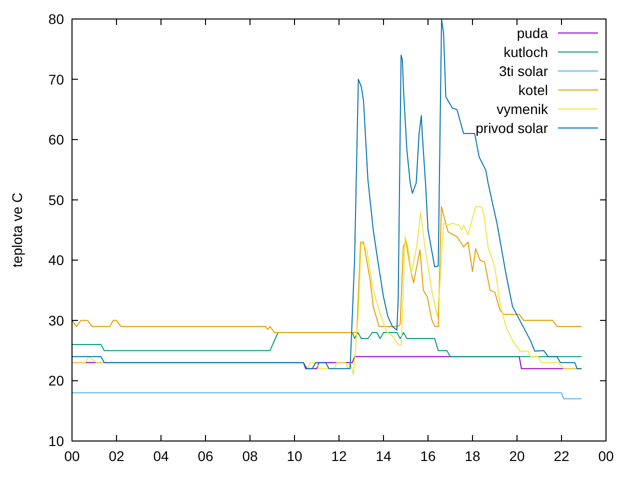 The height and width of the screenshot is (480, 640). Describe the element at coordinates (116, 456) in the screenshot. I see `x-tick-label: 02` at that location.